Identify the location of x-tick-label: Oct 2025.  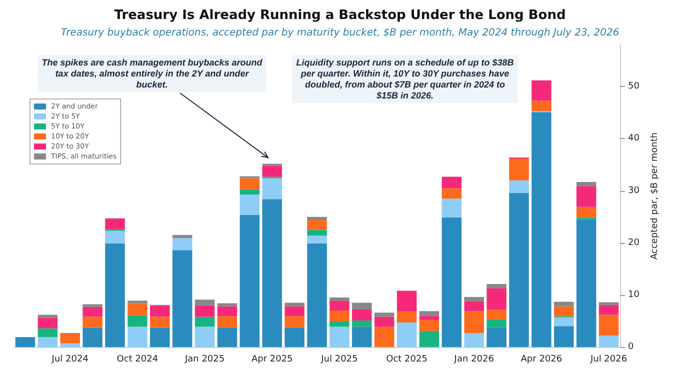
(407, 359).